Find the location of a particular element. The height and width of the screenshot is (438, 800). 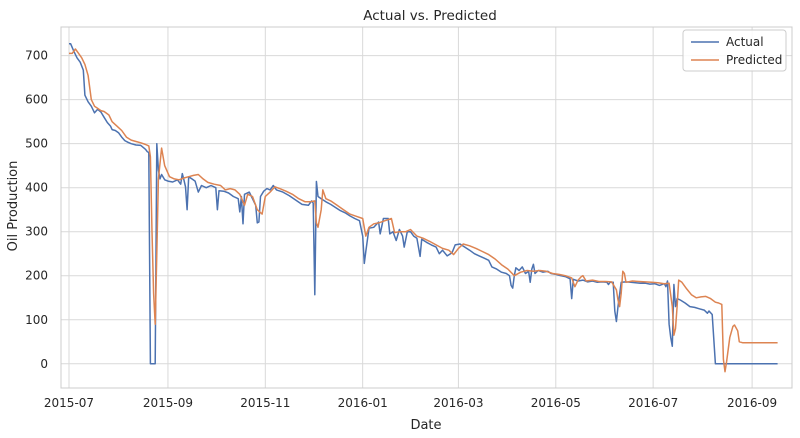

x-tick-label: 2016-09 is located at coordinates (752, 403).